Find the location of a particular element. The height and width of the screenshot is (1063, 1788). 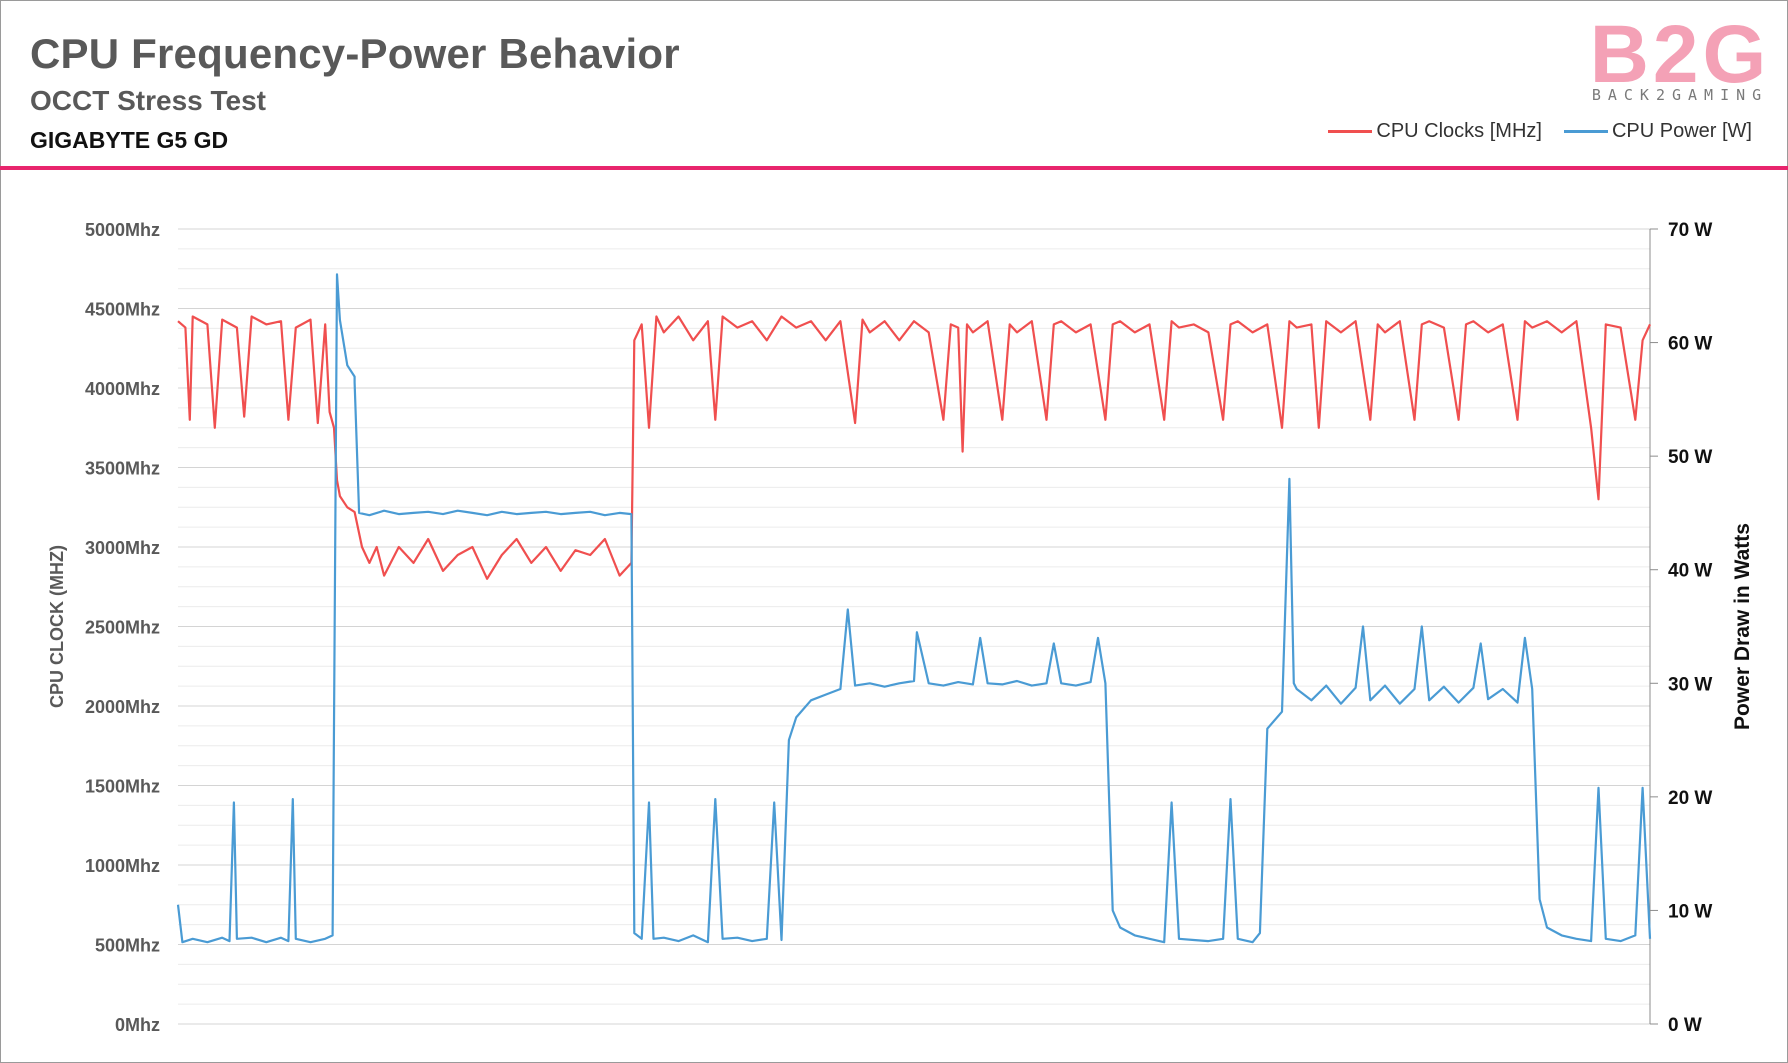

header-divider is located at coordinates (894, 168).